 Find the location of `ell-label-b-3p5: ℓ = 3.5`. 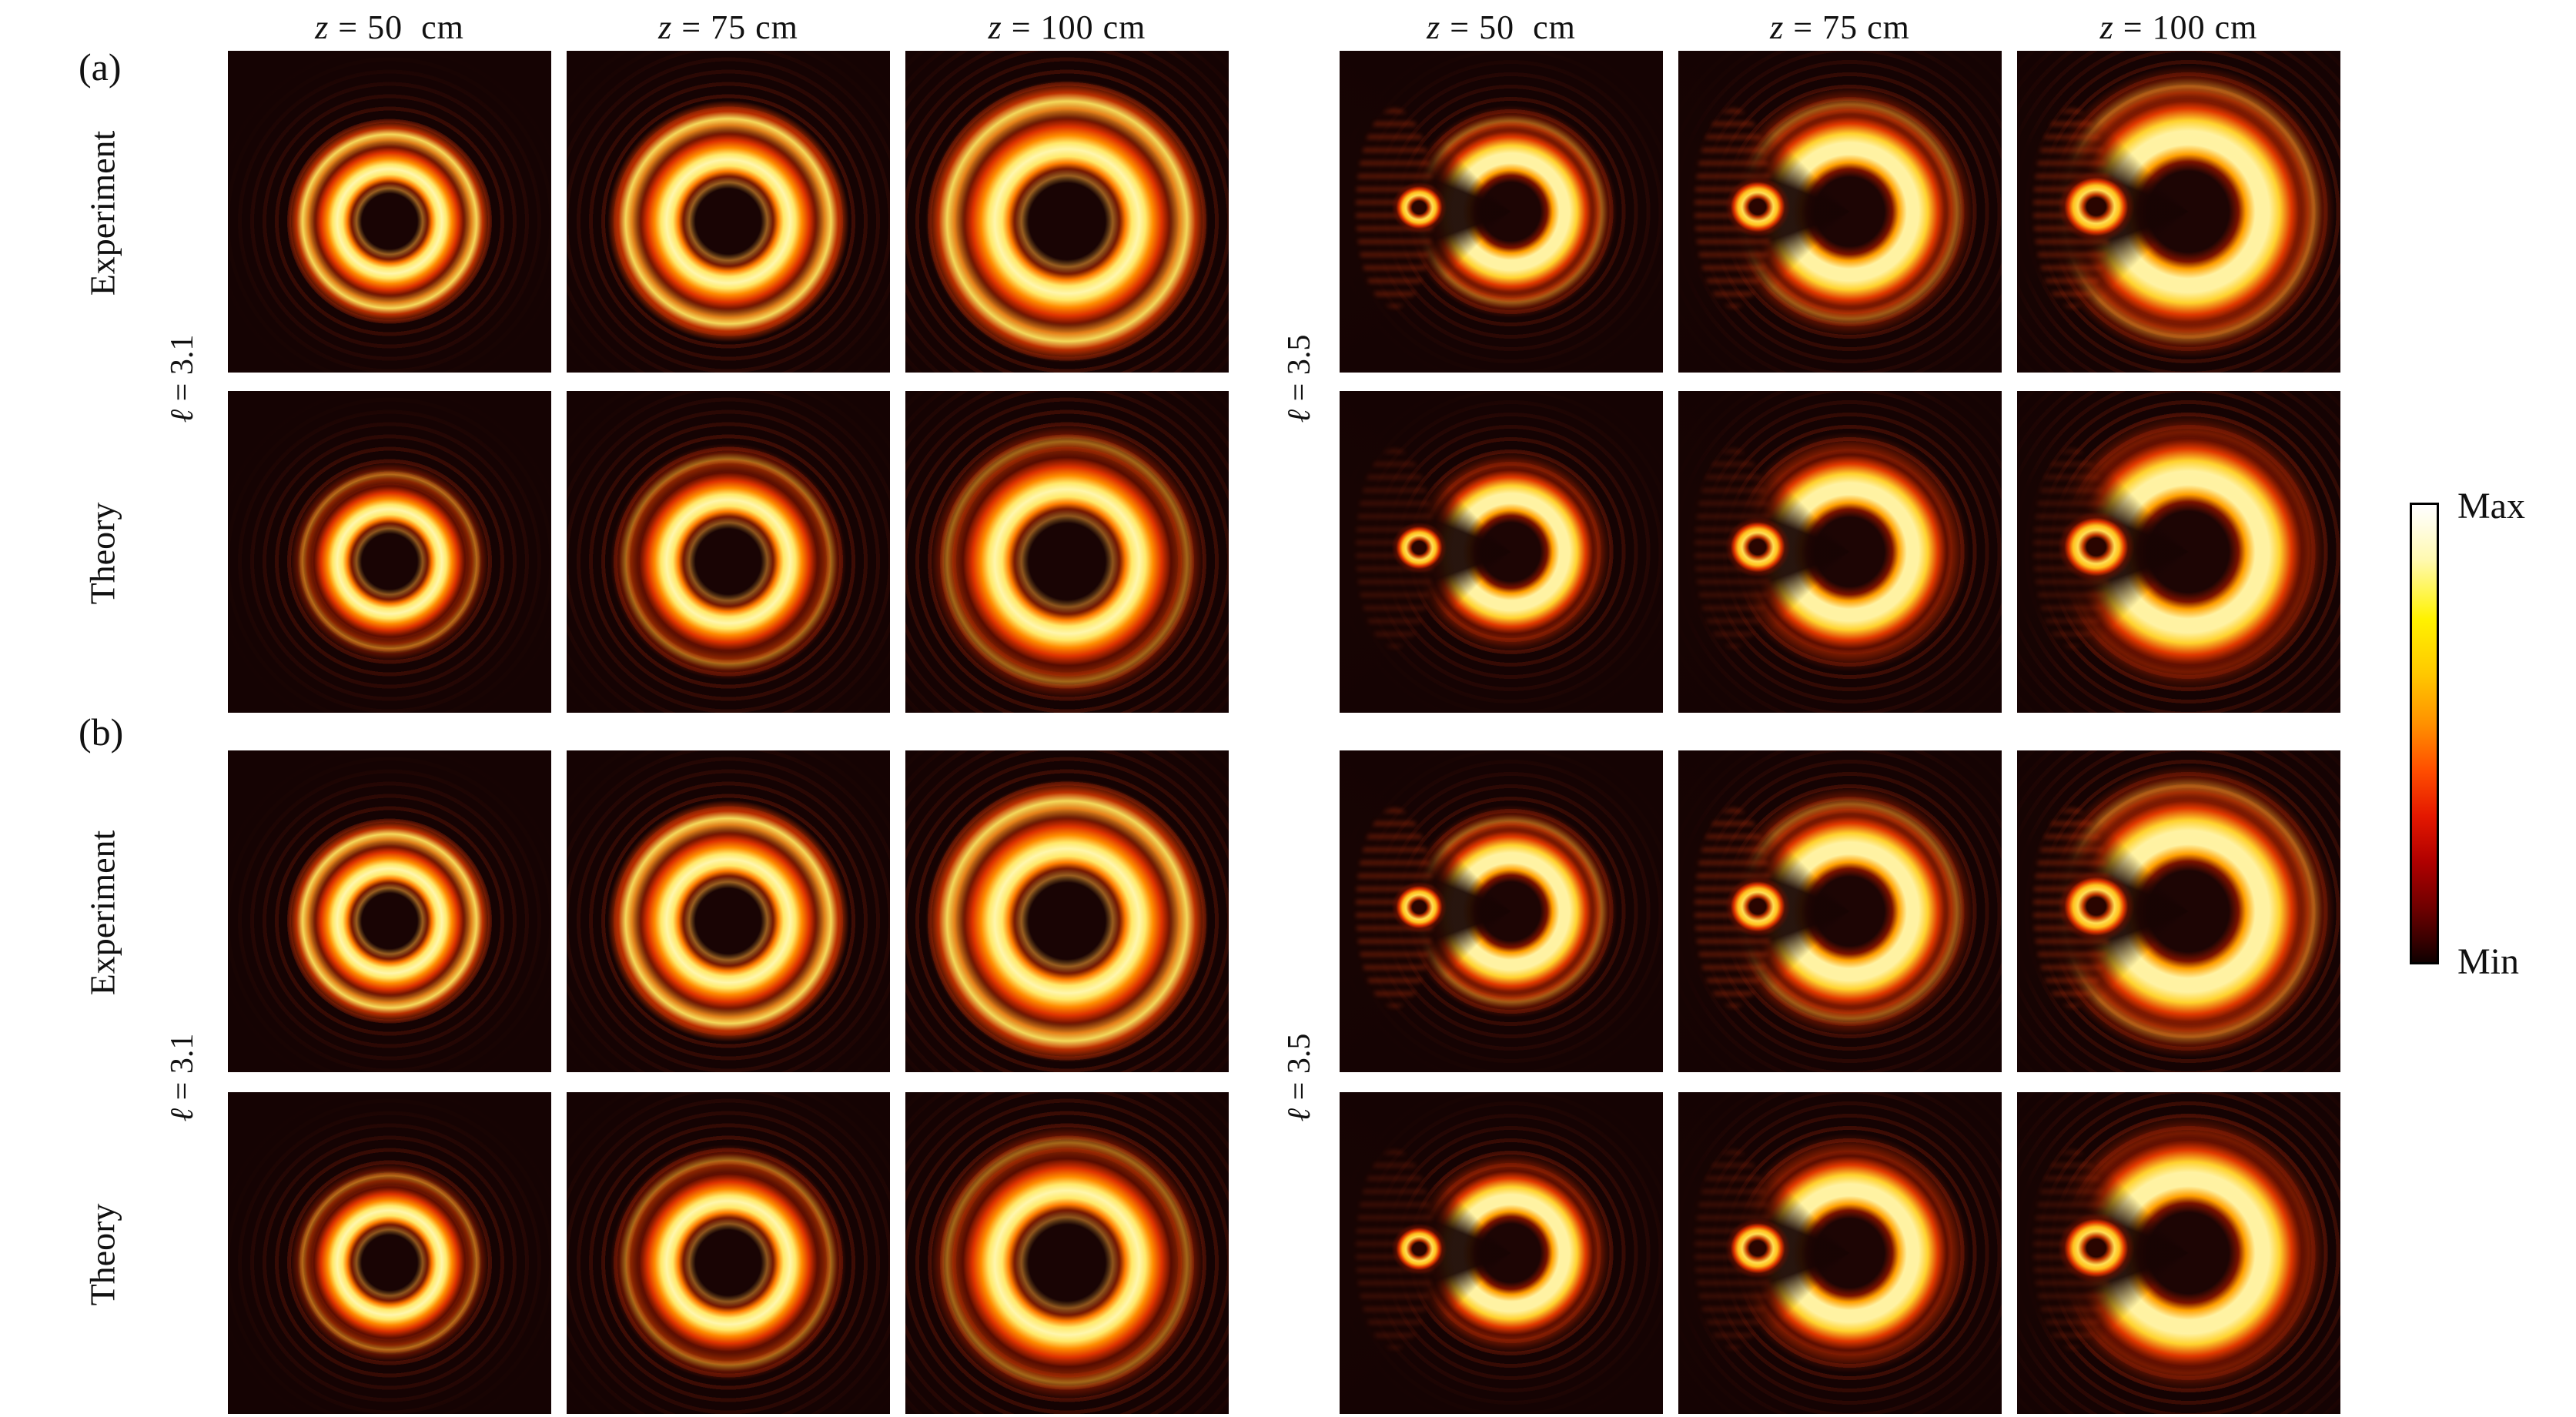

ell-label-b-3p5: ℓ = 3.5 is located at coordinates (1300, 1077).